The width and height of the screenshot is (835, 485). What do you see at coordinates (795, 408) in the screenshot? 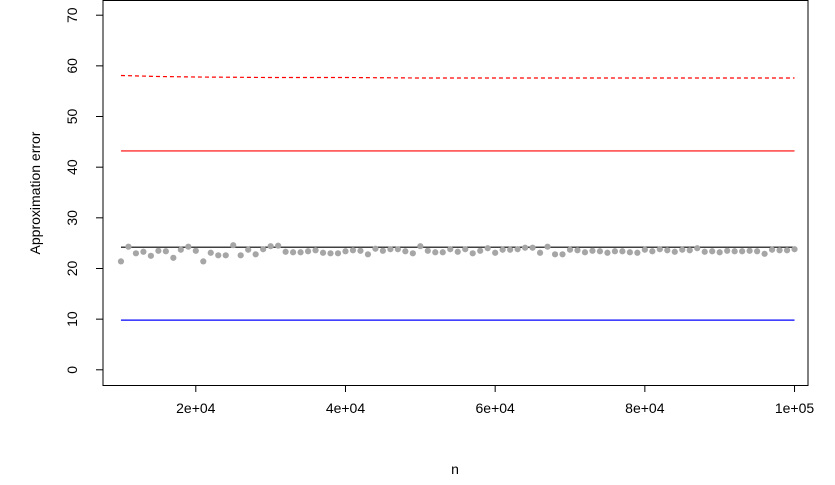
I see `x-tick-label: 1e+05` at bounding box center [795, 408].